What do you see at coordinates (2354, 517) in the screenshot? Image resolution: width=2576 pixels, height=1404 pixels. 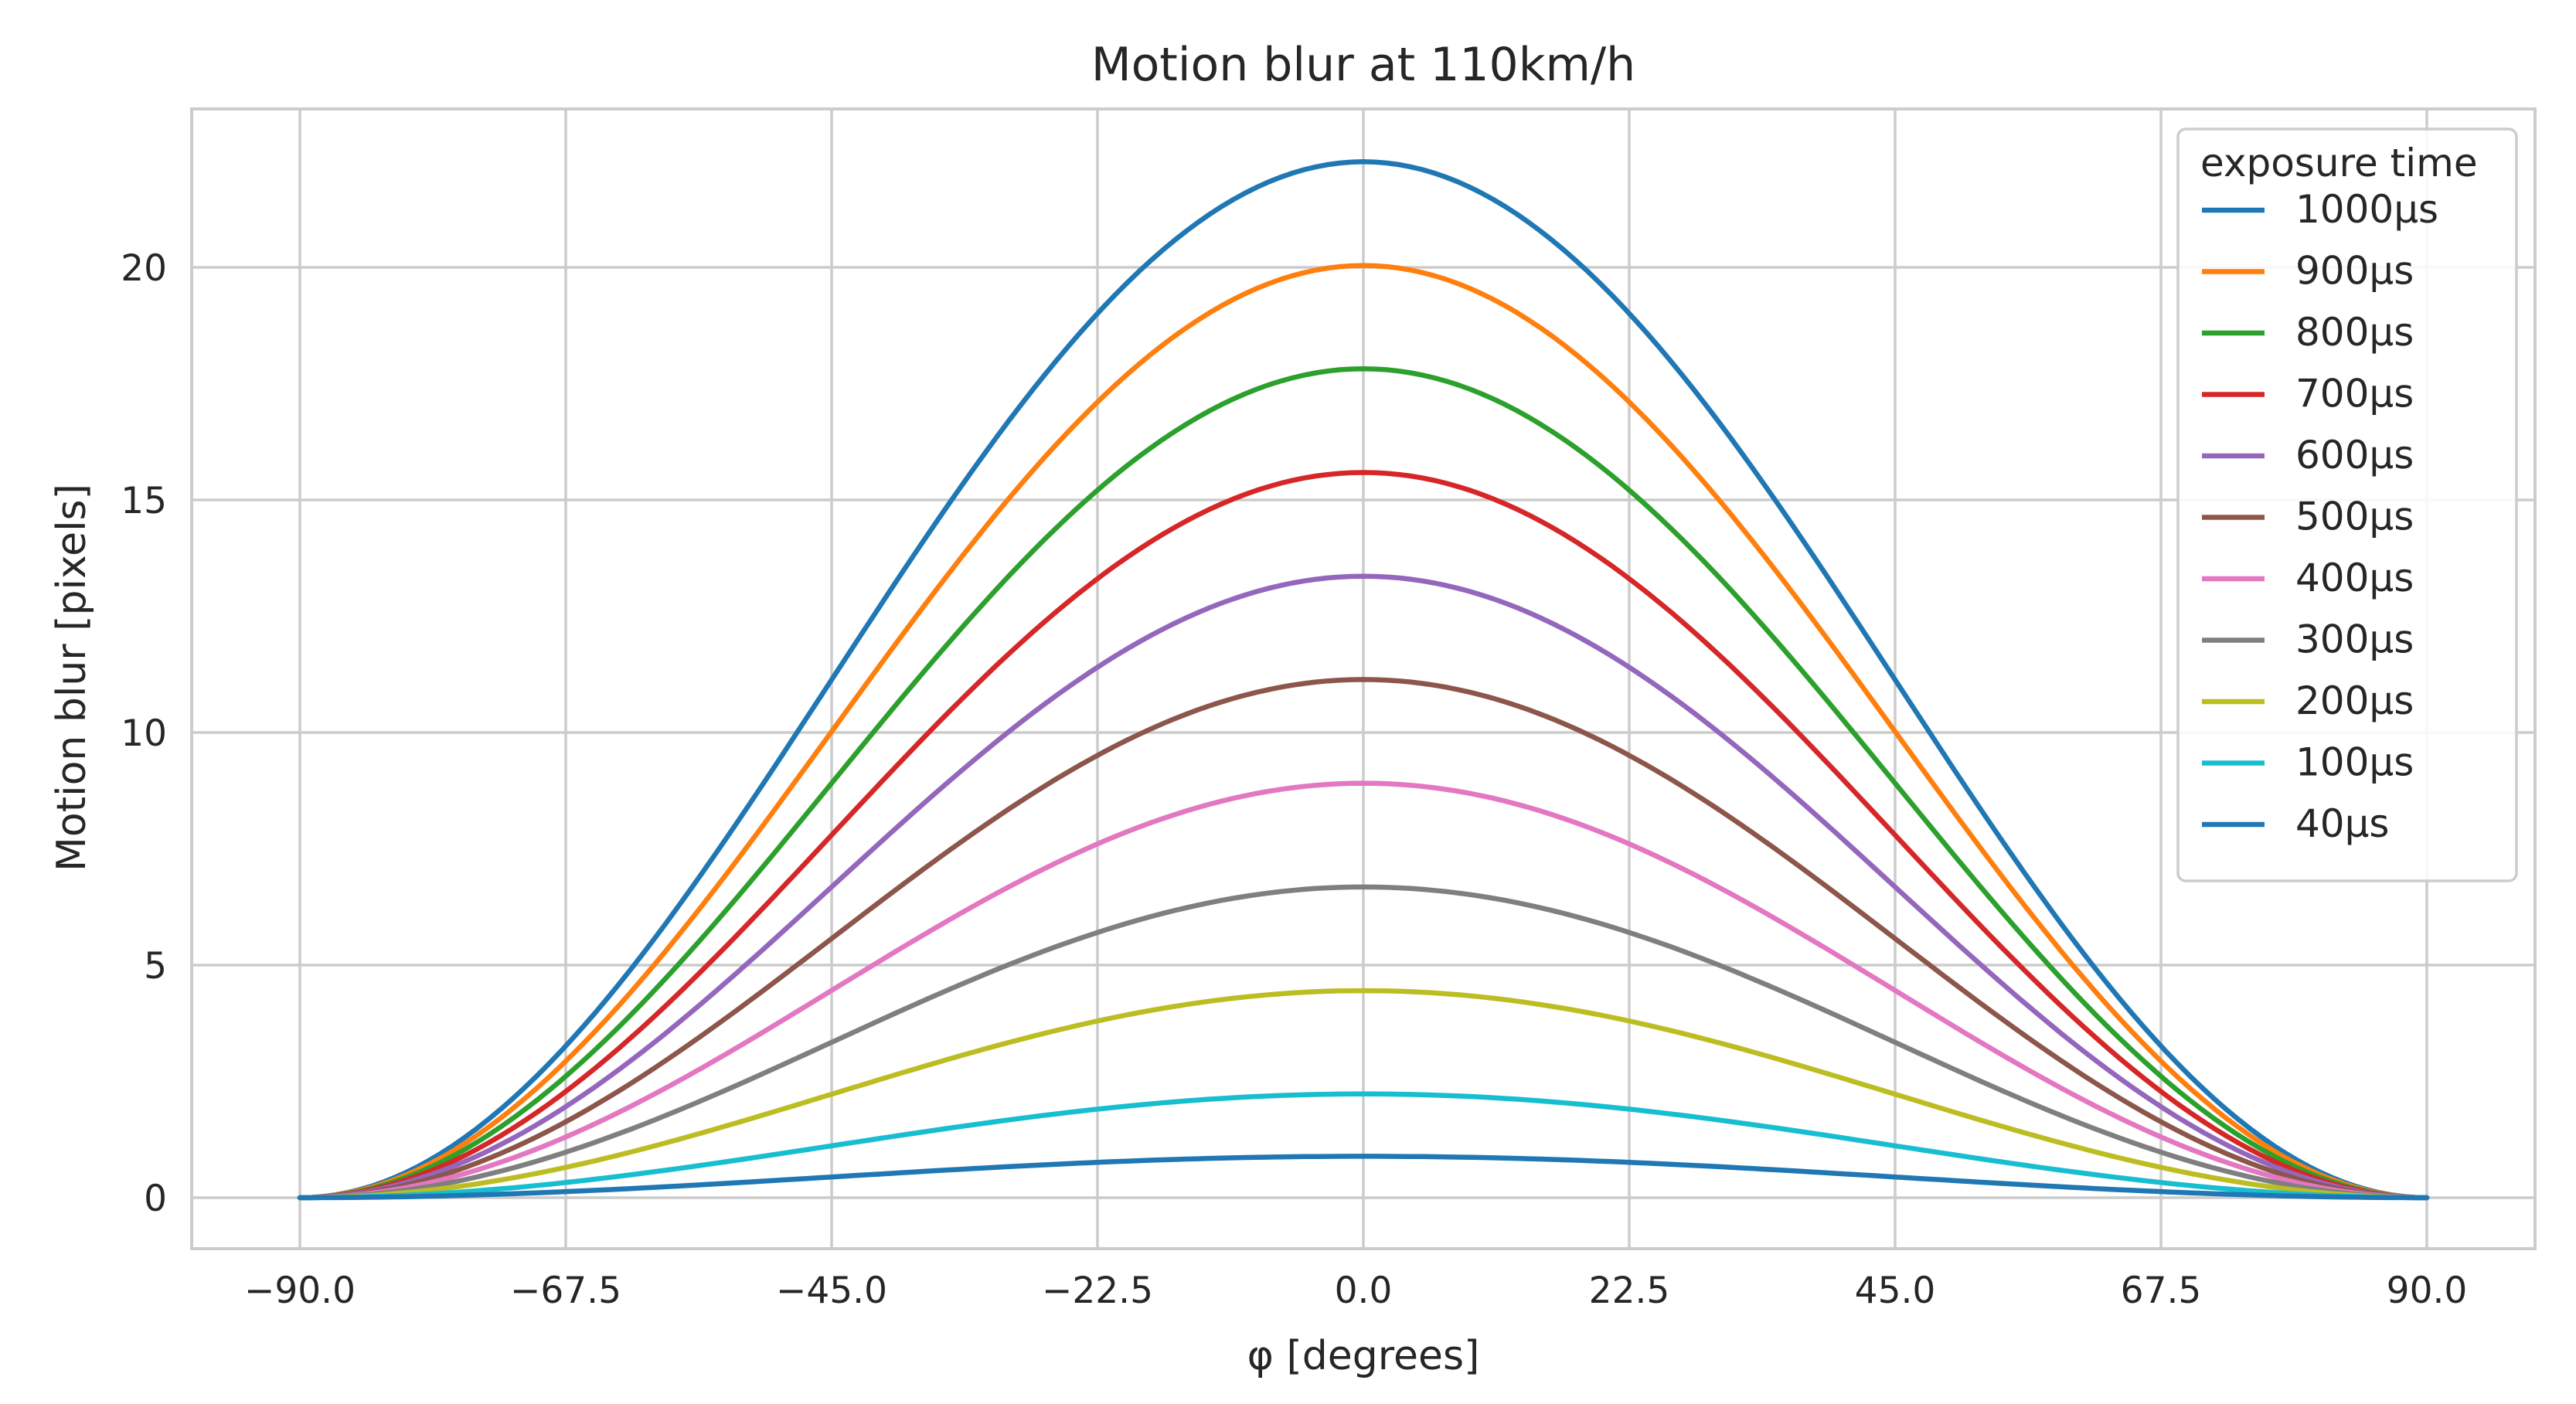 I see `legend-label: 500μs` at bounding box center [2354, 517].